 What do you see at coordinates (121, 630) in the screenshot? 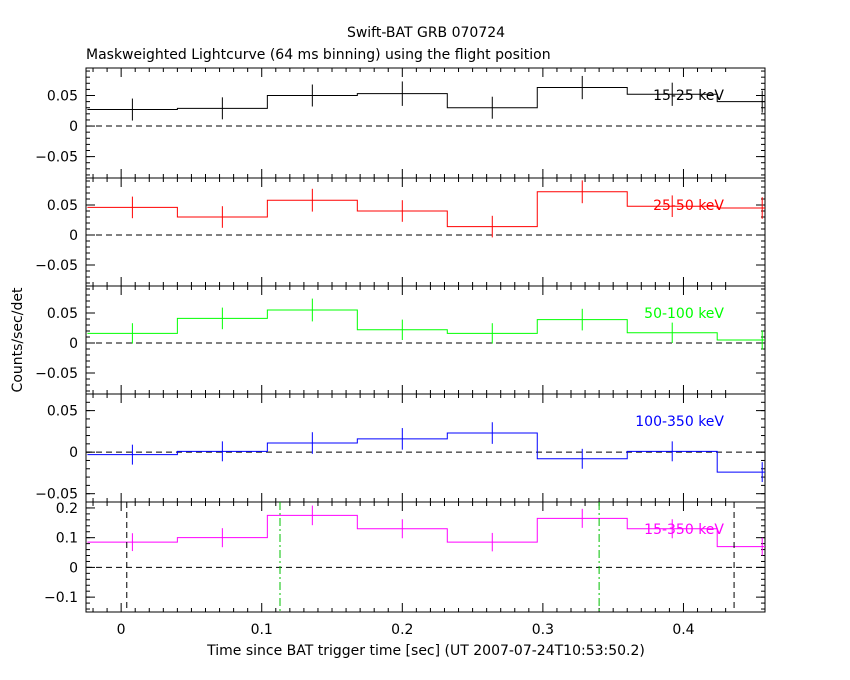
I see `x-tick-label: 0` at bounding box center [121, 630].